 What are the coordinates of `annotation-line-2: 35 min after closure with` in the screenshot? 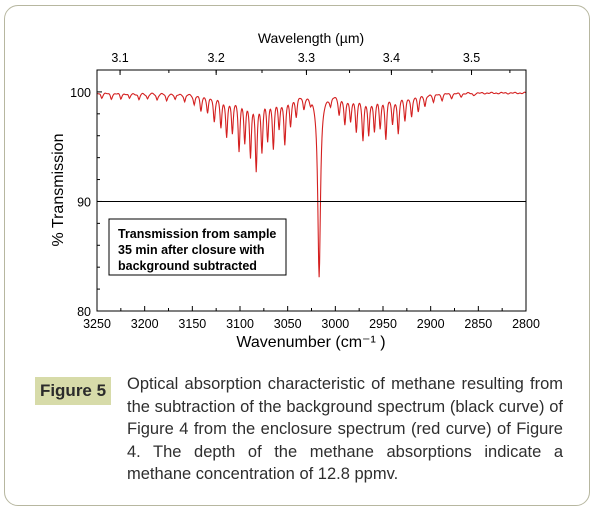 It's located at (191, 250).